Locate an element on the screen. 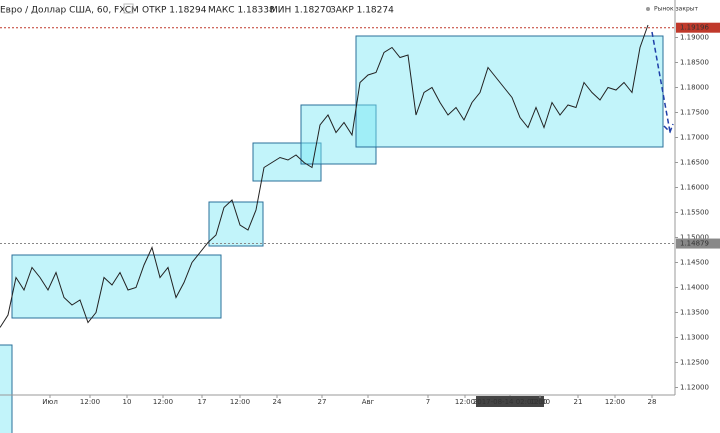  y-tick-label: 1.16500 is located at coordinates (694, 163).